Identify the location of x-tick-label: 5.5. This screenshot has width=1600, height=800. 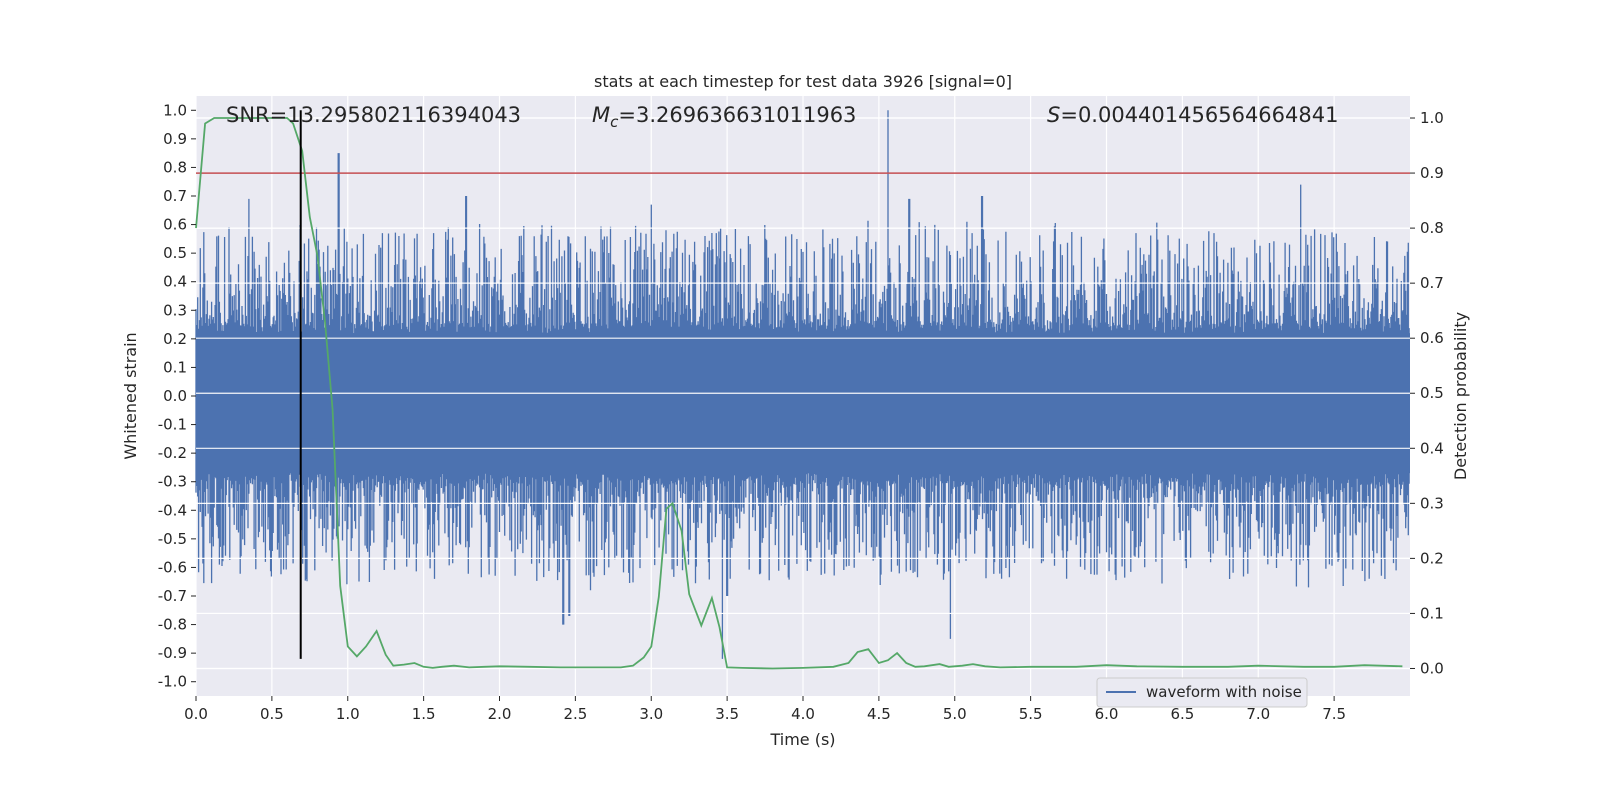
(1031, 714).